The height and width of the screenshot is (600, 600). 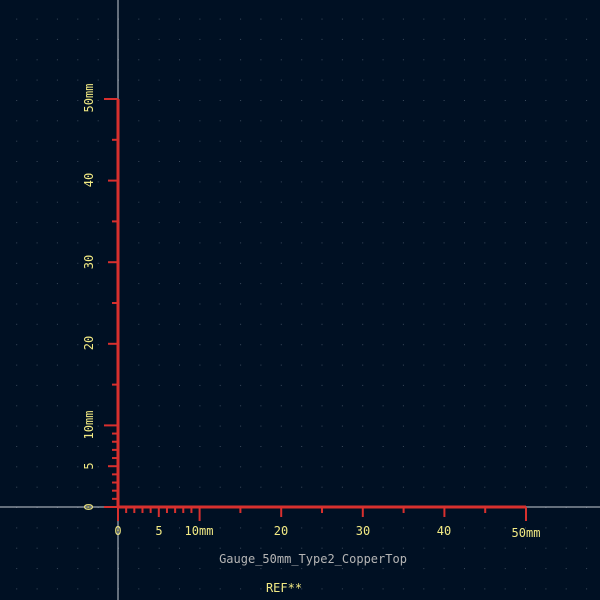 I want to click on footprint-value-text: Gauge_50mm_Type2_CopperTop, so click(x=313, y=559).